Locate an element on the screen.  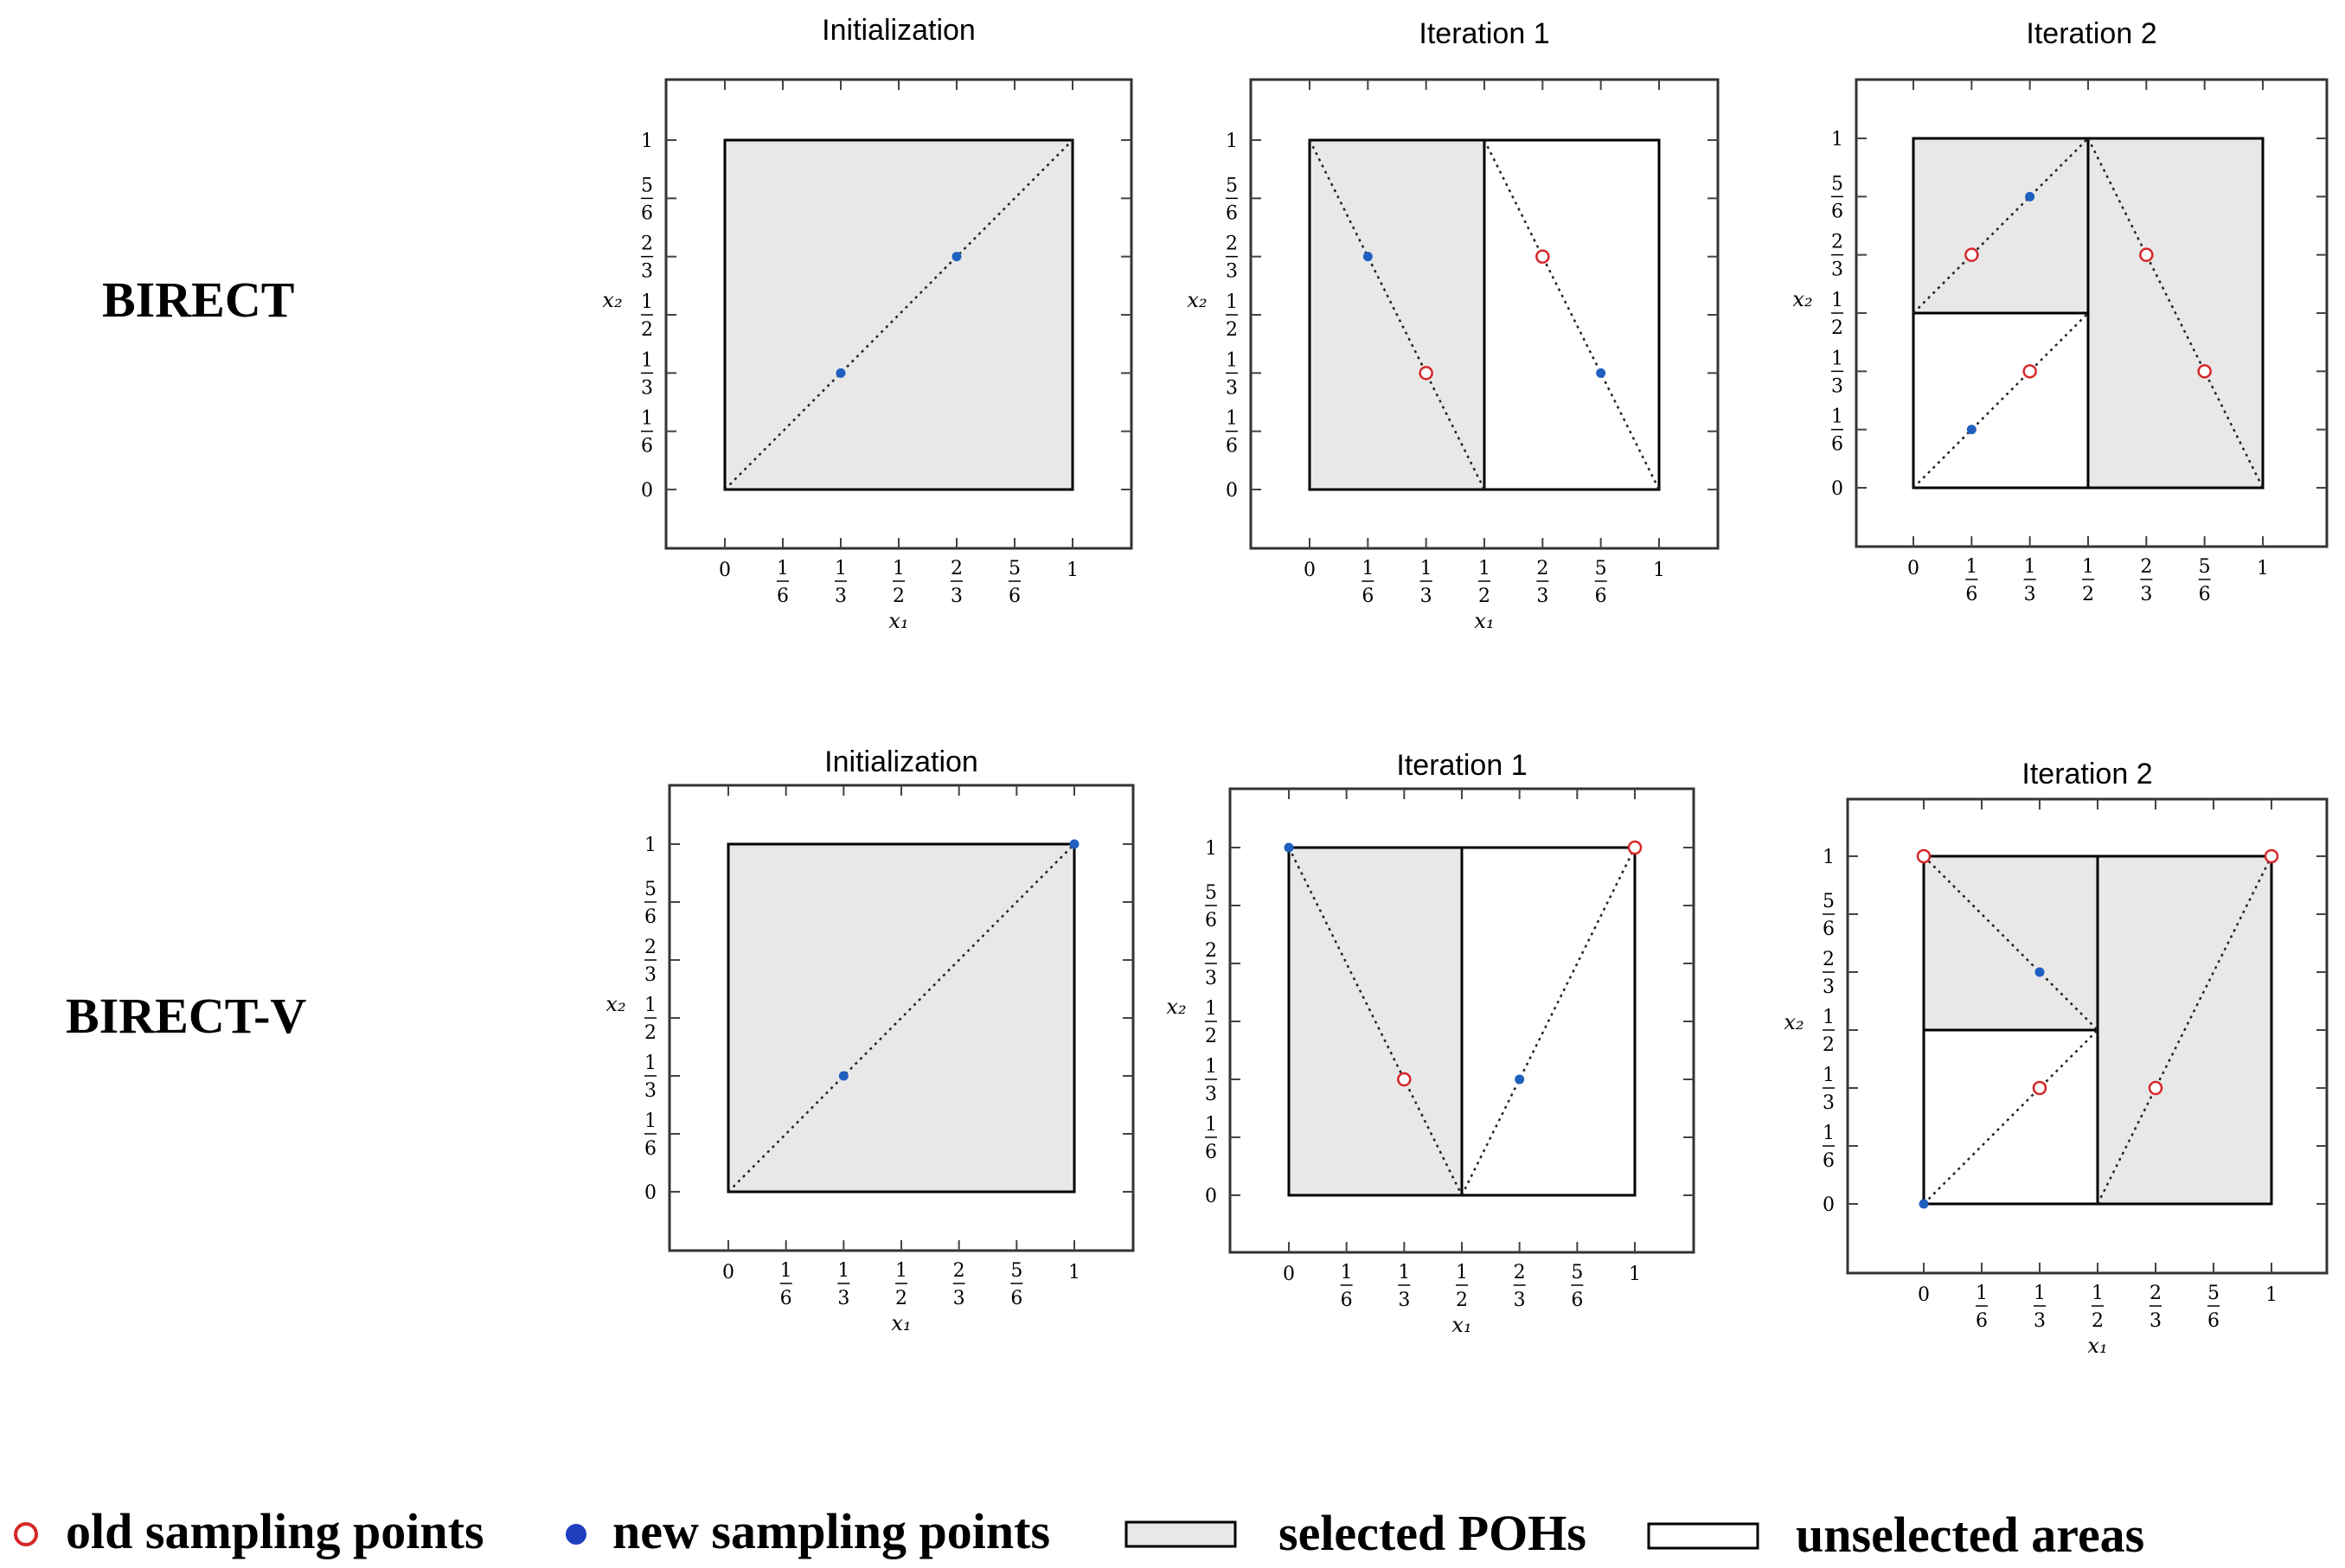
x-axis-label: x₁ is located at coordinates (1461, 1325).